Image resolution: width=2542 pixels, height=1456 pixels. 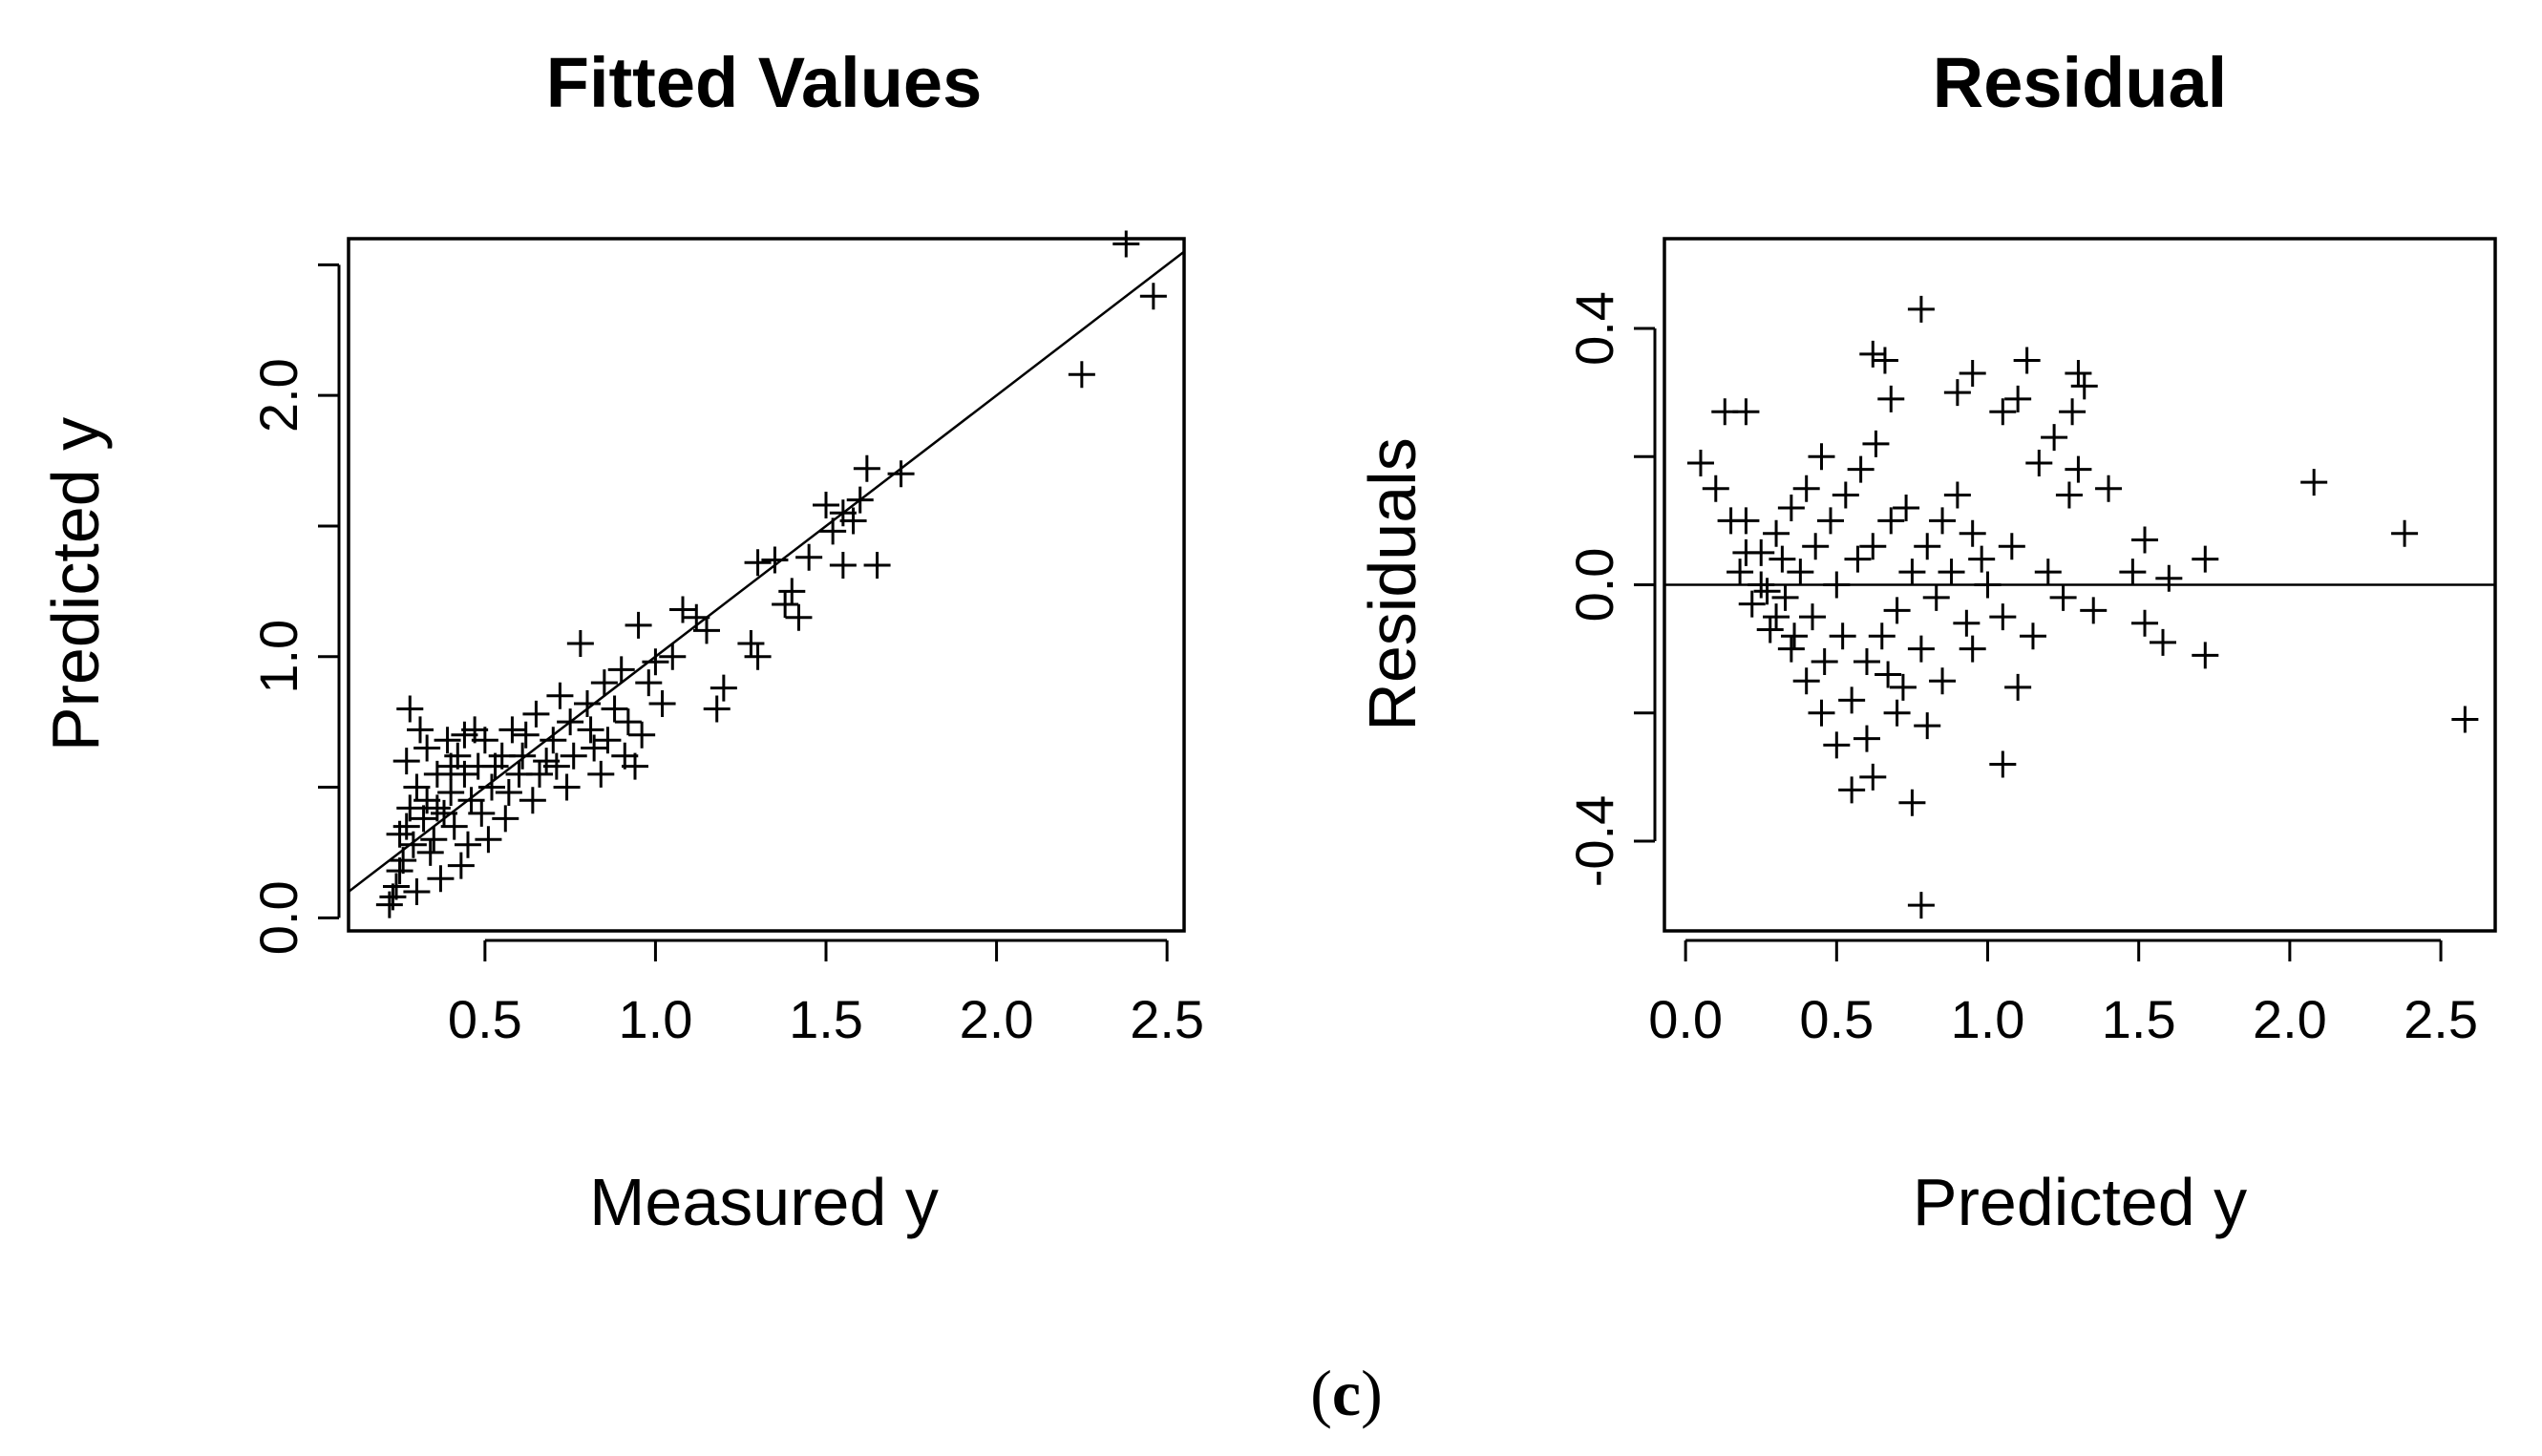 I want to click on residual-x-axis-label: Predicted y, so click(x=2080, y=1202).